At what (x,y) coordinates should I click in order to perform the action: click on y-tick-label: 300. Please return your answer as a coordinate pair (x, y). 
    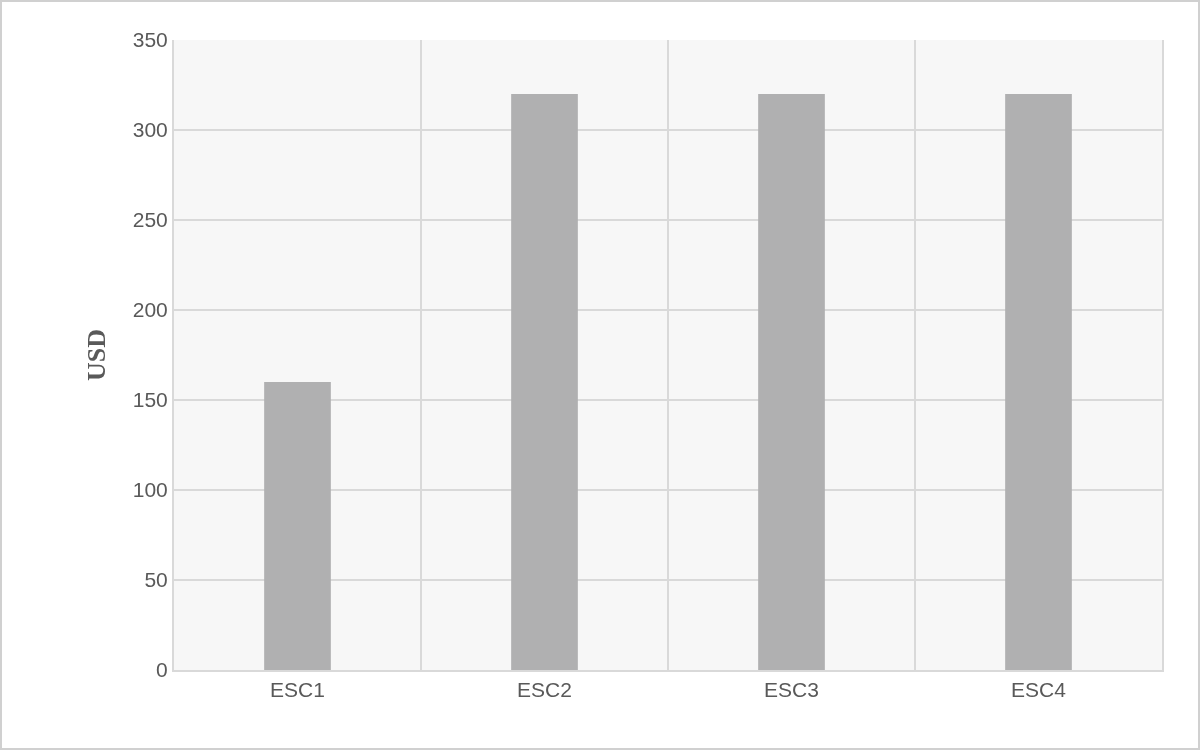
    Looking at the image, I should click on (150, 130).